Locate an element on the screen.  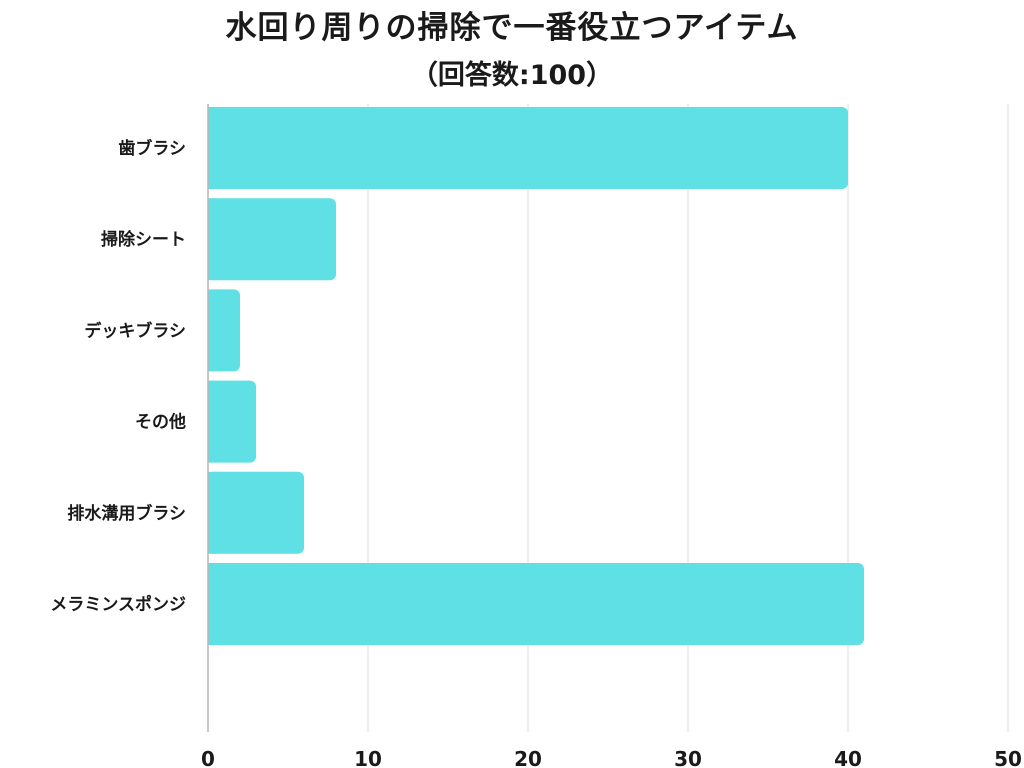
chart-subtitle: （回答数:100） is located at coordinates (512, 75).